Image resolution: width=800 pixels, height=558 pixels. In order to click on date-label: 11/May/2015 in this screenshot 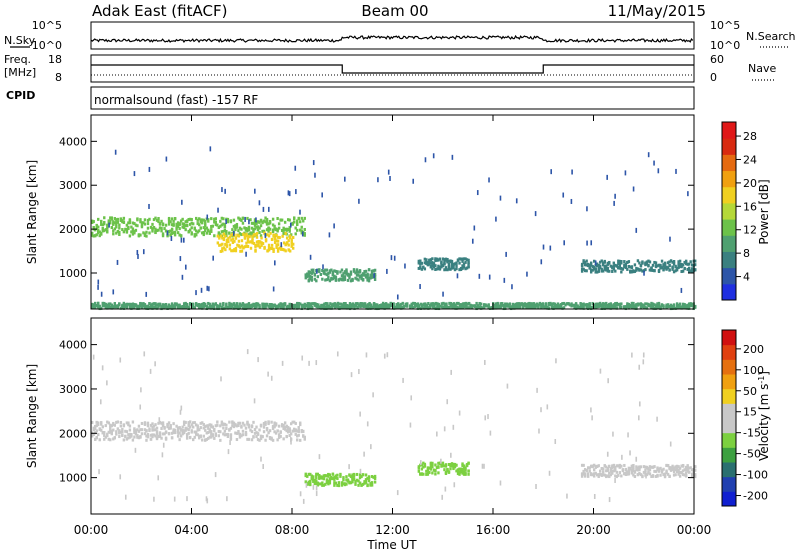, I will do `click(657, 11)`.